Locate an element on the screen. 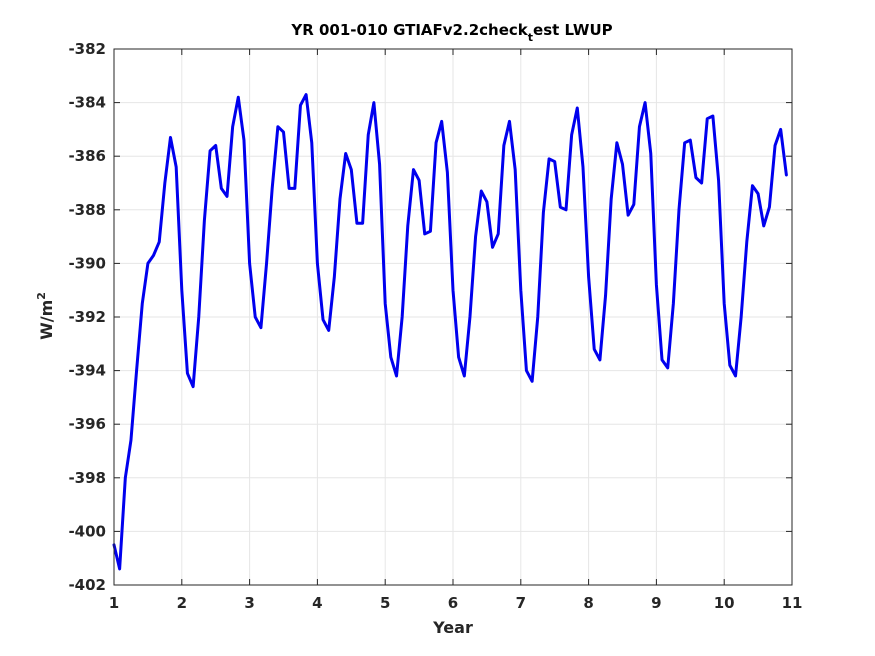 This screenshot has height=656, width=875. x-tick-label: 4 is located at coordinates (317, 603).